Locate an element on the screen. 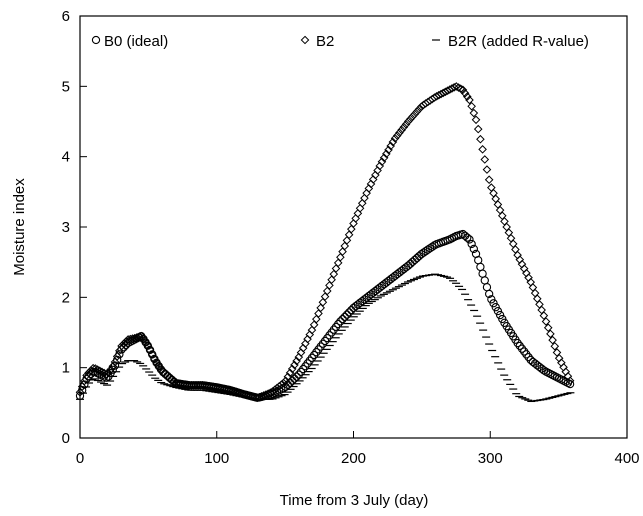 Image resolution: width=643 pixels, height=516 pixels. y-tick-label: 6 is located at coordinates (66, 16).